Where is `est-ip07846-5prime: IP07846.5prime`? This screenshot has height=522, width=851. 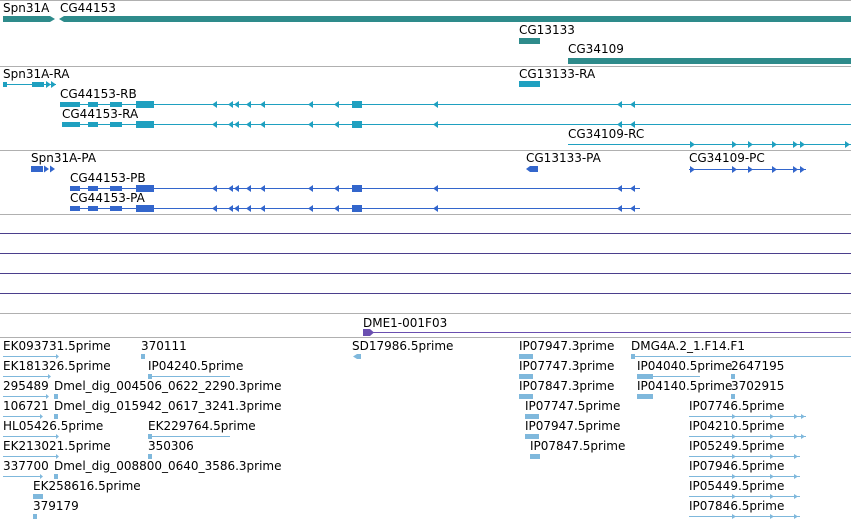 est-ip07846-5prime: IP07846.5prime is located at coordinates (744, 509).